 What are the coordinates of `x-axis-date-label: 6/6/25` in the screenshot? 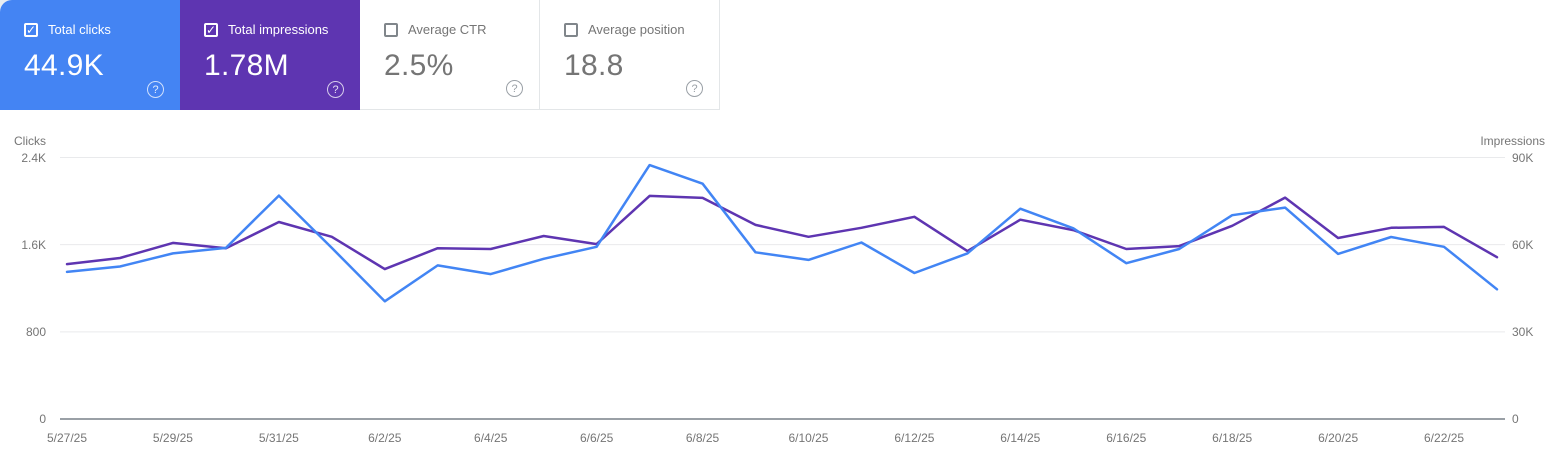 It's located at (596, 438).